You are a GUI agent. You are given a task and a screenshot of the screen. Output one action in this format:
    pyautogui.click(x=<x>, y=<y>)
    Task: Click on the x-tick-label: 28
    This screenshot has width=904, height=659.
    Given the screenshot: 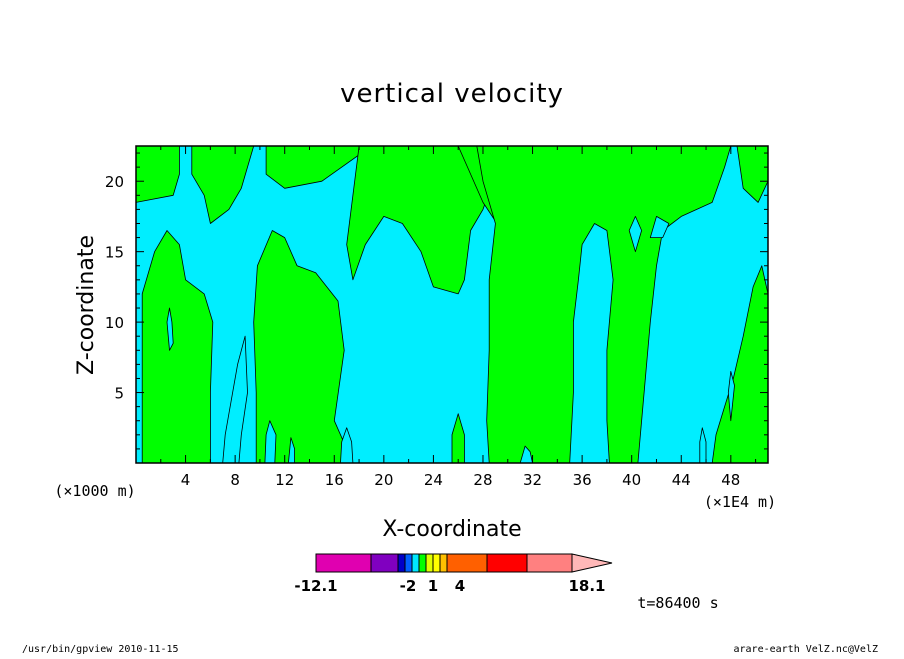 What is the action you would take?
    pyautogui.click(x=482, y=480)
    